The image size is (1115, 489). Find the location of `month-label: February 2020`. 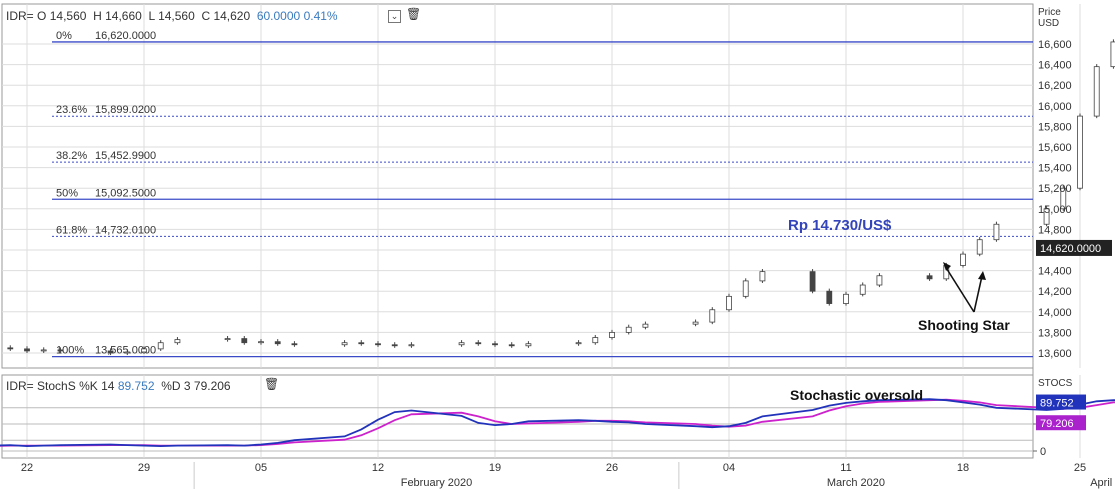

month-label: February 2020 is located at coordinates (437, 483).